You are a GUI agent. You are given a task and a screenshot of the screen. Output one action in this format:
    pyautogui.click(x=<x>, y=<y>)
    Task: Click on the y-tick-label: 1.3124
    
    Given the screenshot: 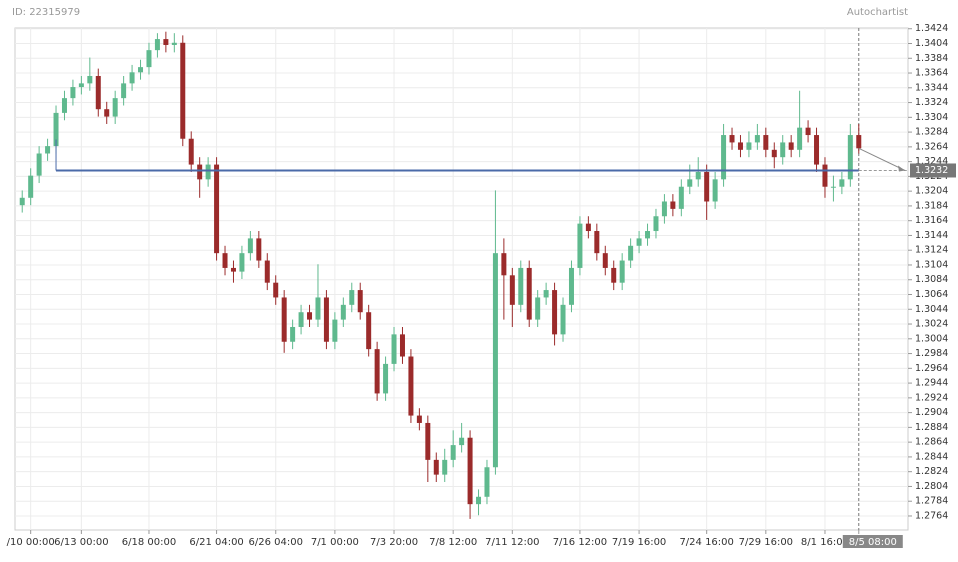 What is the action you would take?
    pyautogui.click(x=931, y=250)
    